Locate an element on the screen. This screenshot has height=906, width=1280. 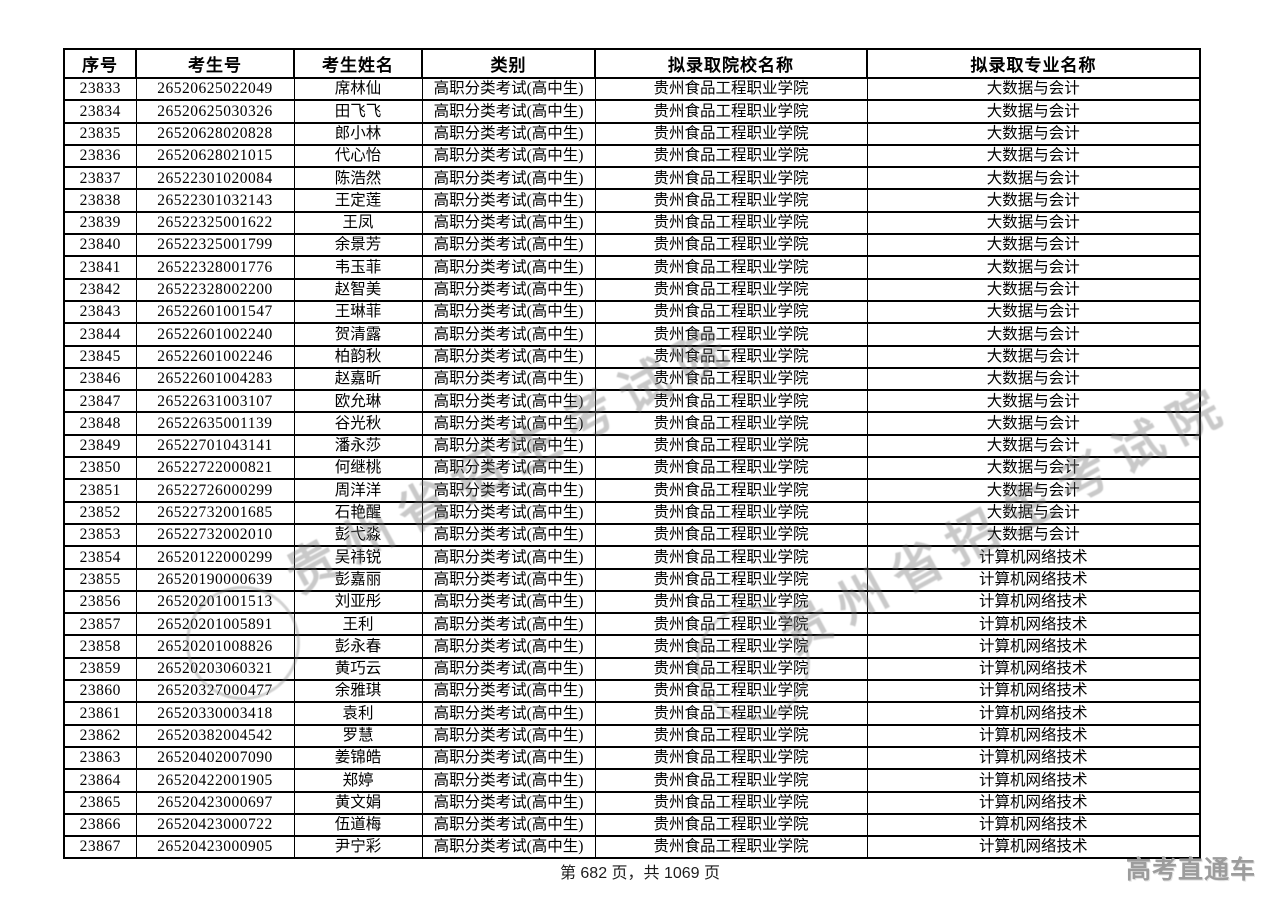
cell-candidate-no: 26522726000299 is located at coordinates (215, 490).